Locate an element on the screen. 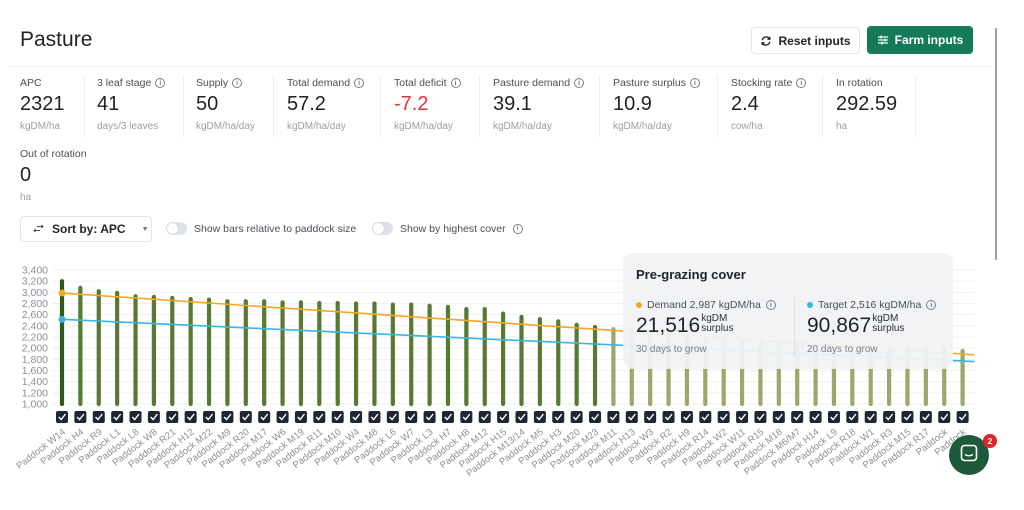 The height and width of the screenshot is (510, 1024). y-tick-label: 1,800 is located at coordinates (35, 360).